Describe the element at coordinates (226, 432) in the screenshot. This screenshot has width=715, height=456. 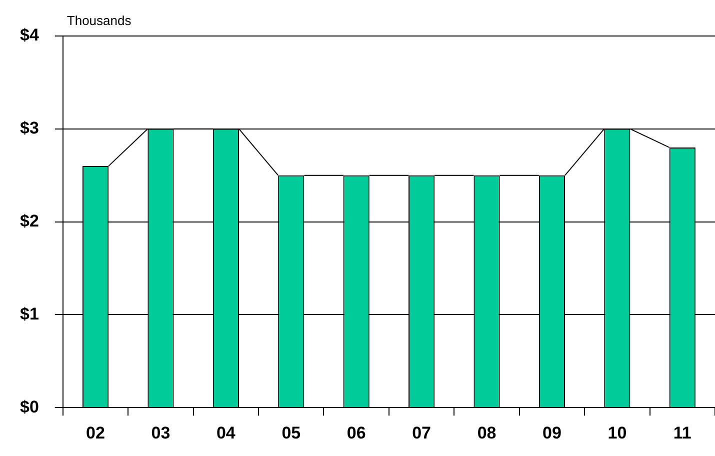
I see `x-tick-label: 04` at that location.